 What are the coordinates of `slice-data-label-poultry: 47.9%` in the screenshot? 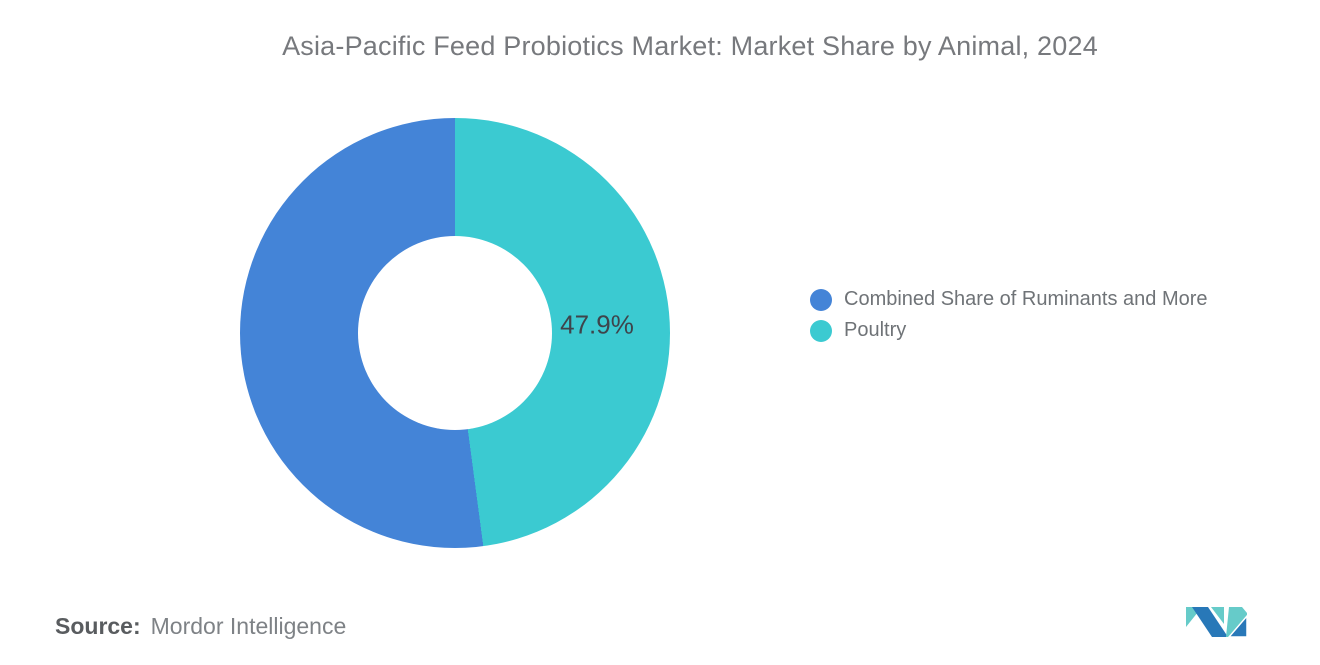 It's located at (597, 324).